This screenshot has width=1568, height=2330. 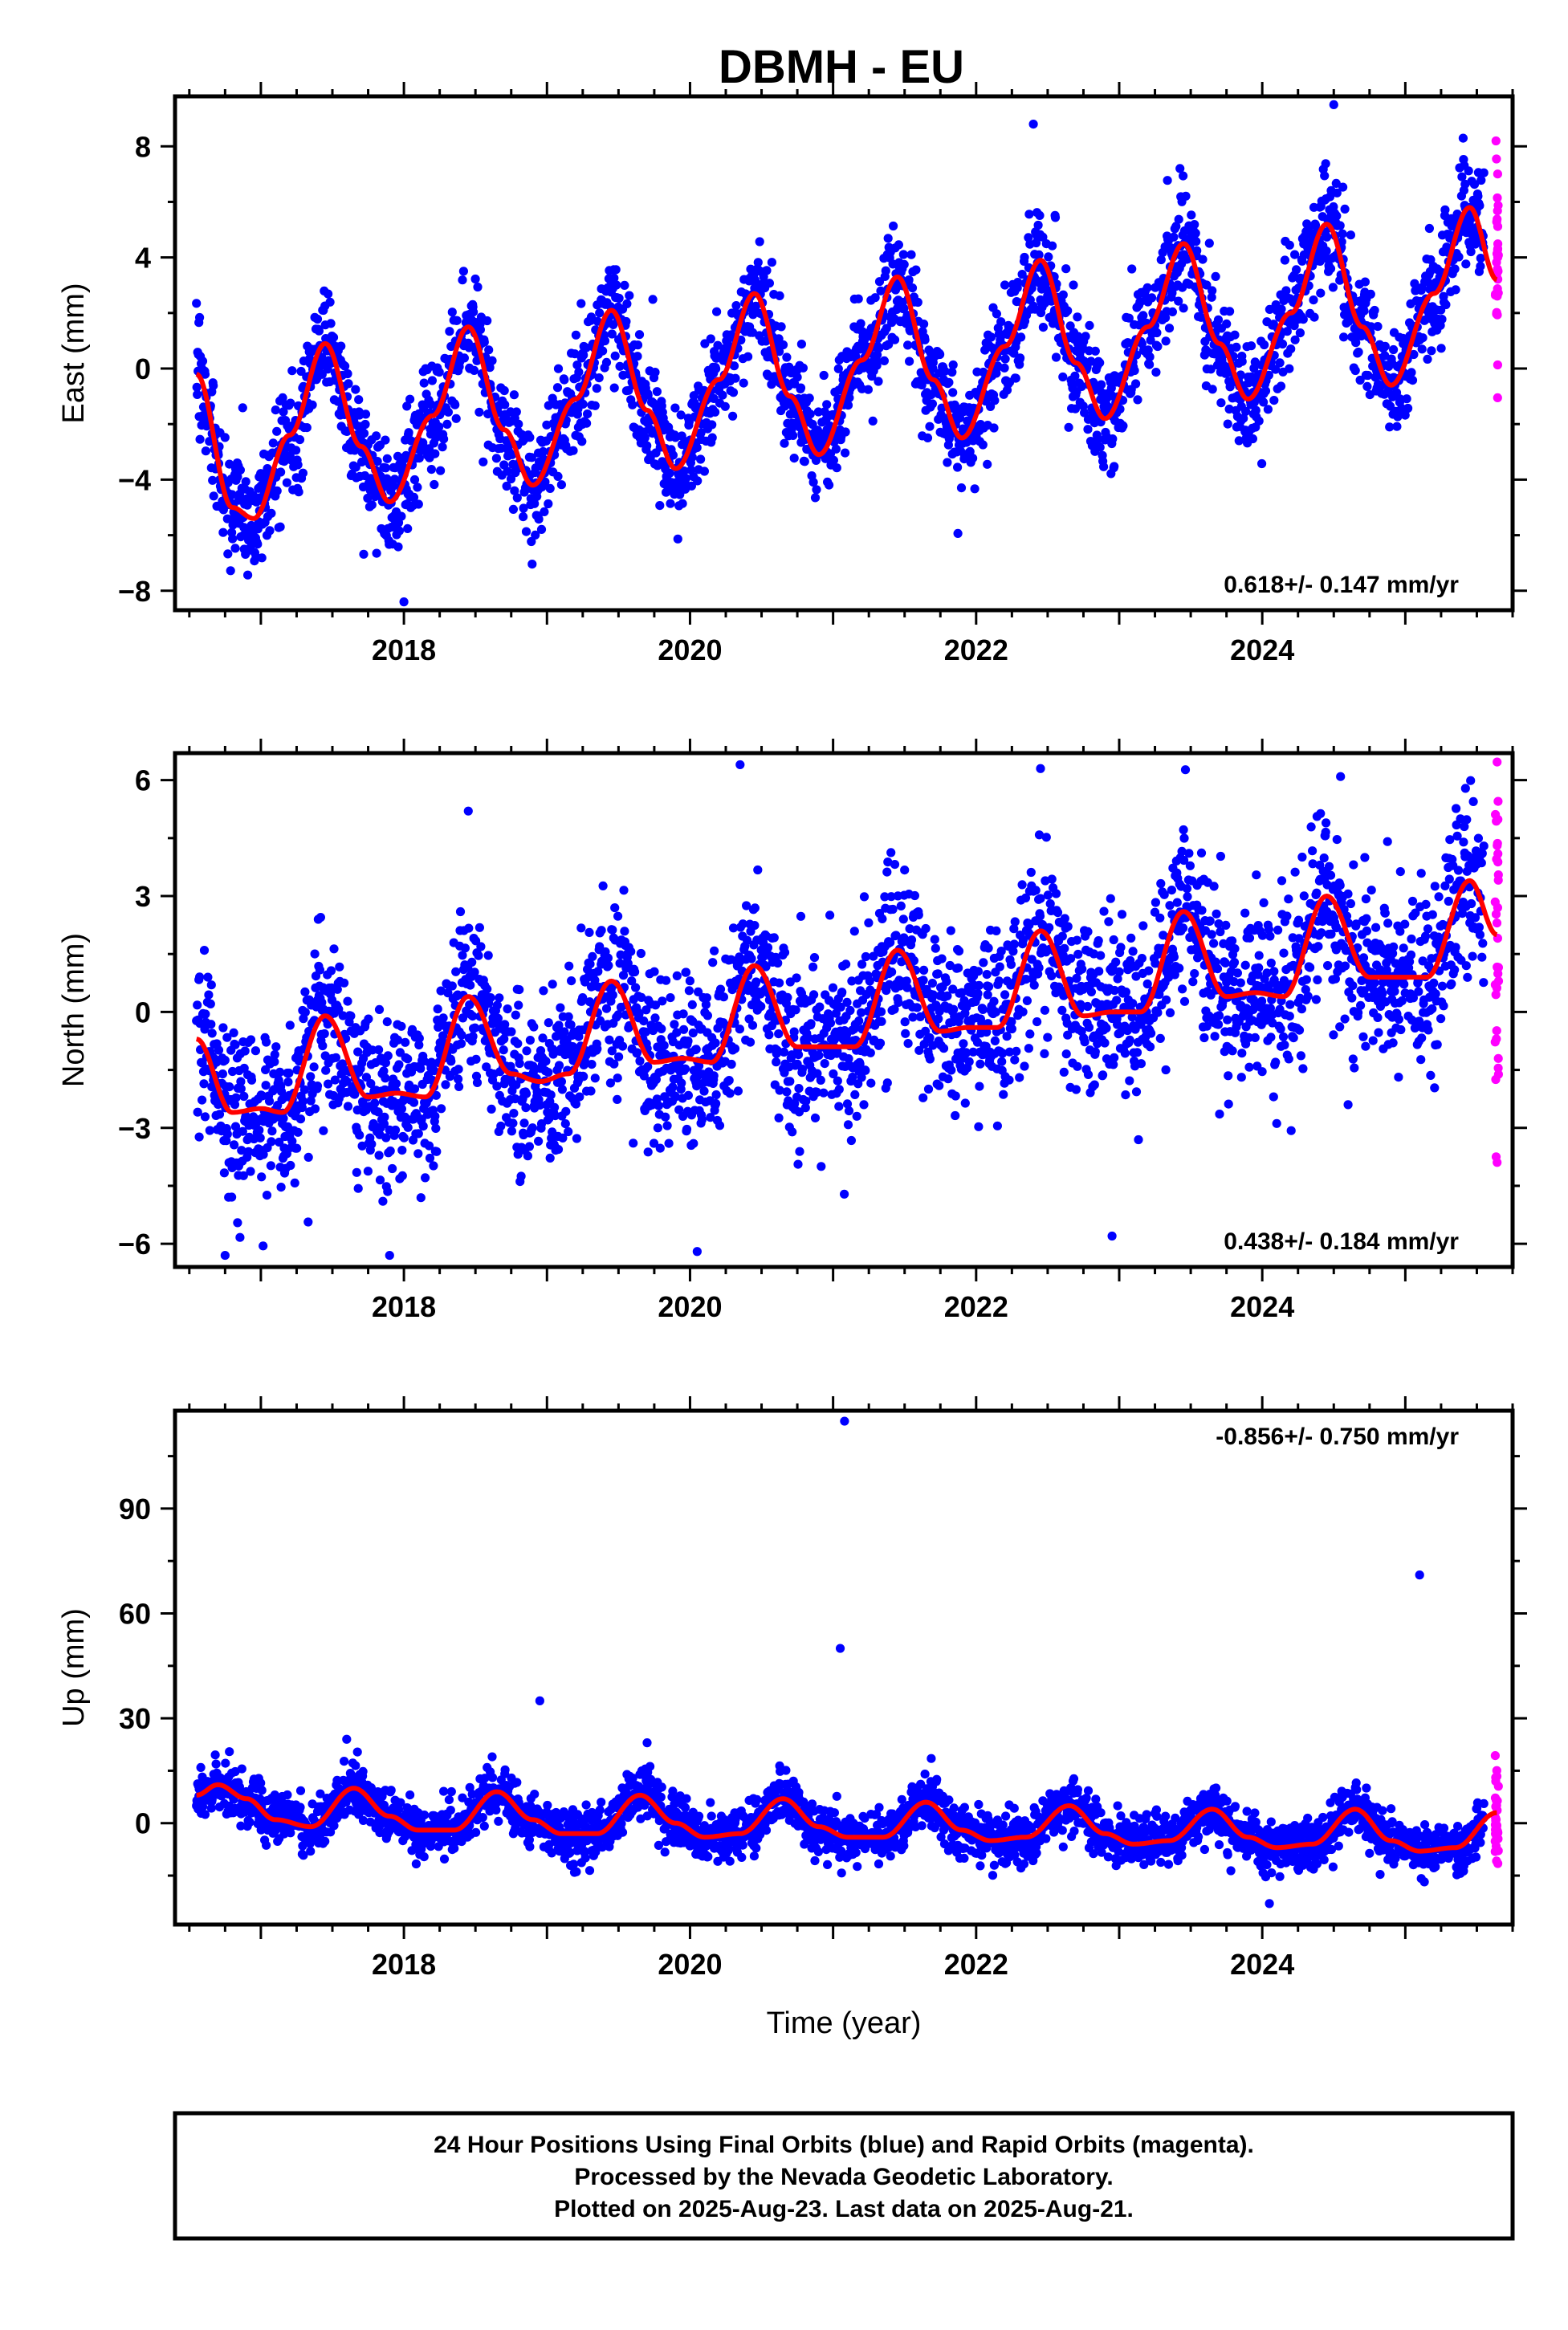 I want to click on outlier-point, so click(x=1333, y=104).